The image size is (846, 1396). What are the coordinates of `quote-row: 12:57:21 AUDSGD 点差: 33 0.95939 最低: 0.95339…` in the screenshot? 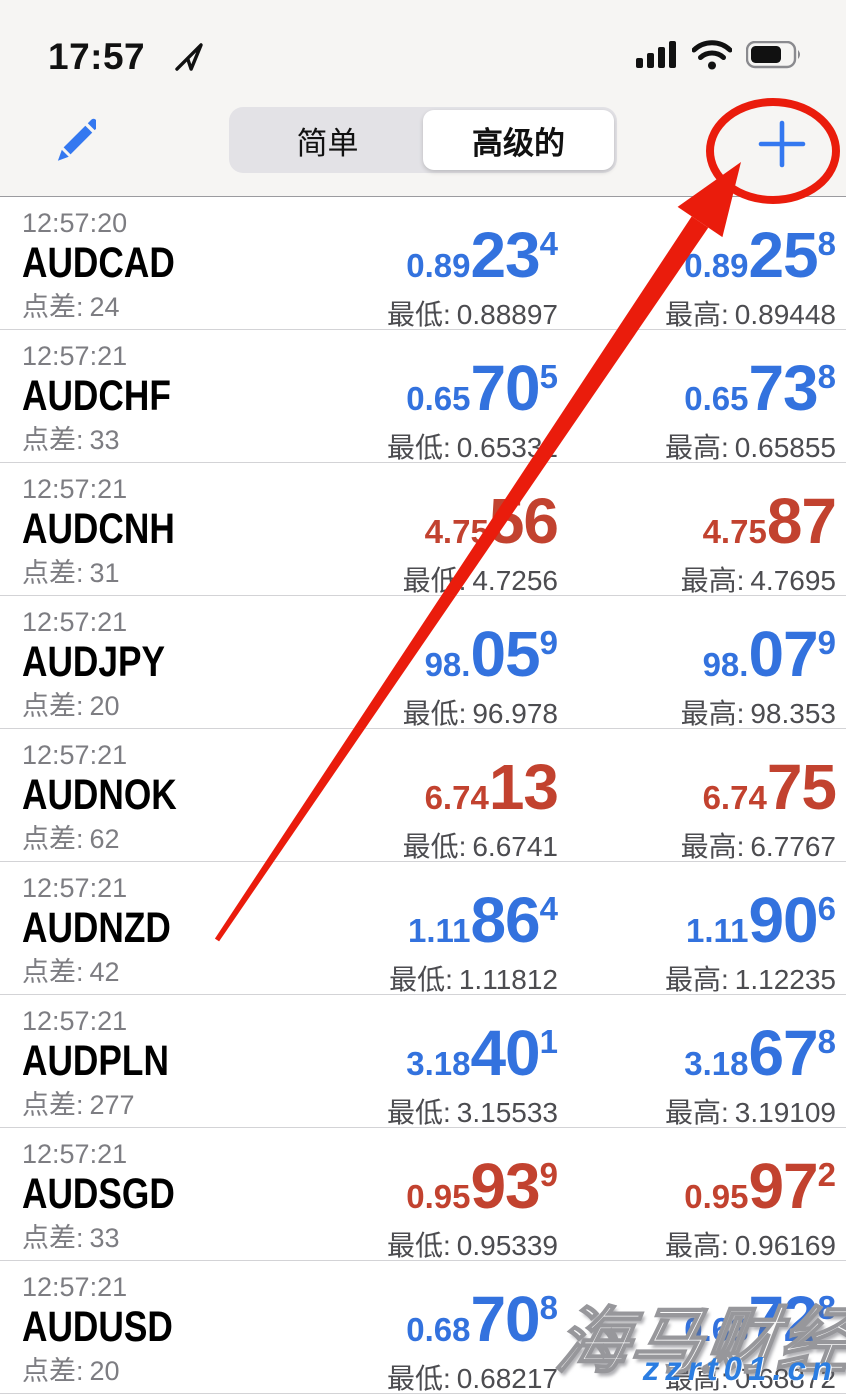 It's located at (423, 1194).